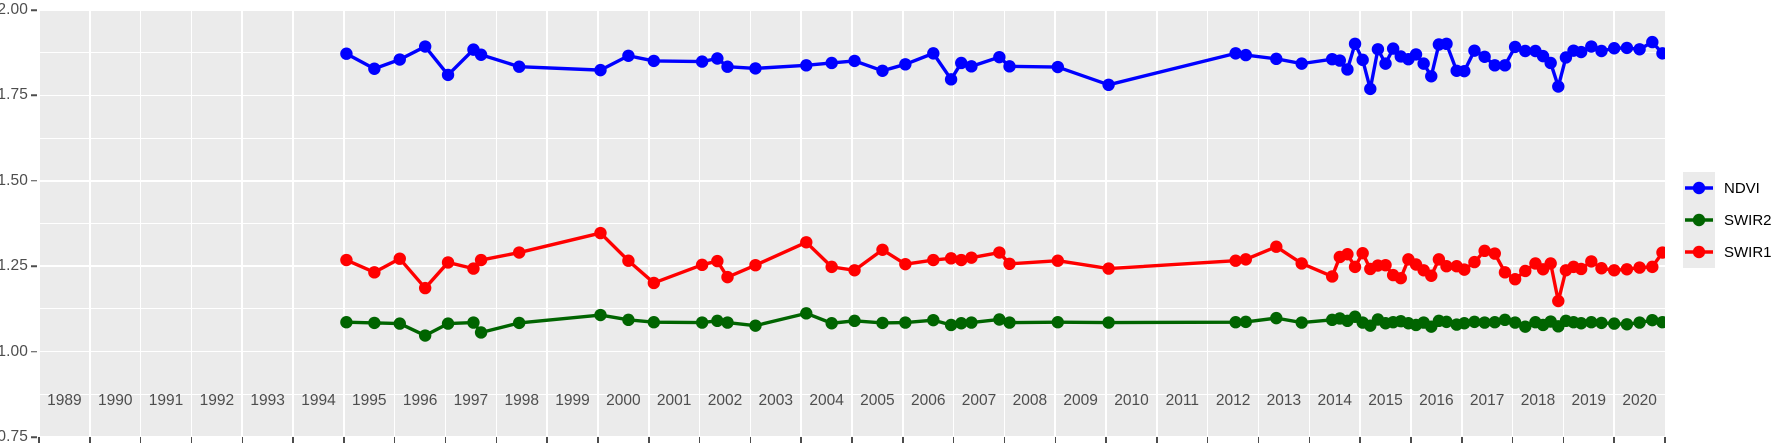 This screenshot has height=446, width=1773. Describe the element at coordinates (1002, 324) in the screenshot. I see `series-swir2` at that location.